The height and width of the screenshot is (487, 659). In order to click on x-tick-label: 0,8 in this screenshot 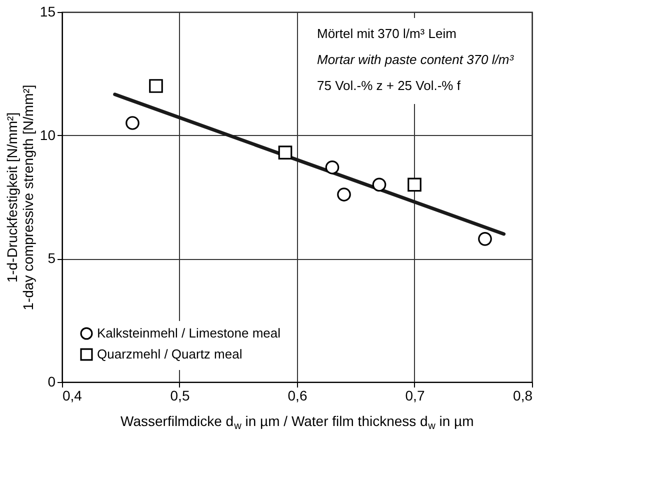, I will do `click(523, 396)`.